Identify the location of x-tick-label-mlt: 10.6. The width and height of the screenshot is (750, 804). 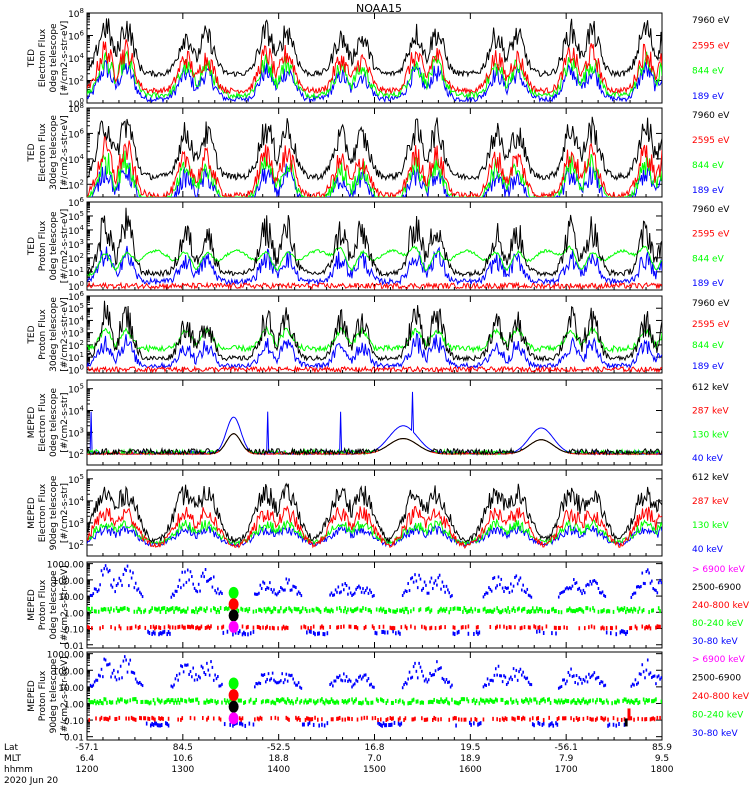
(183, 759).